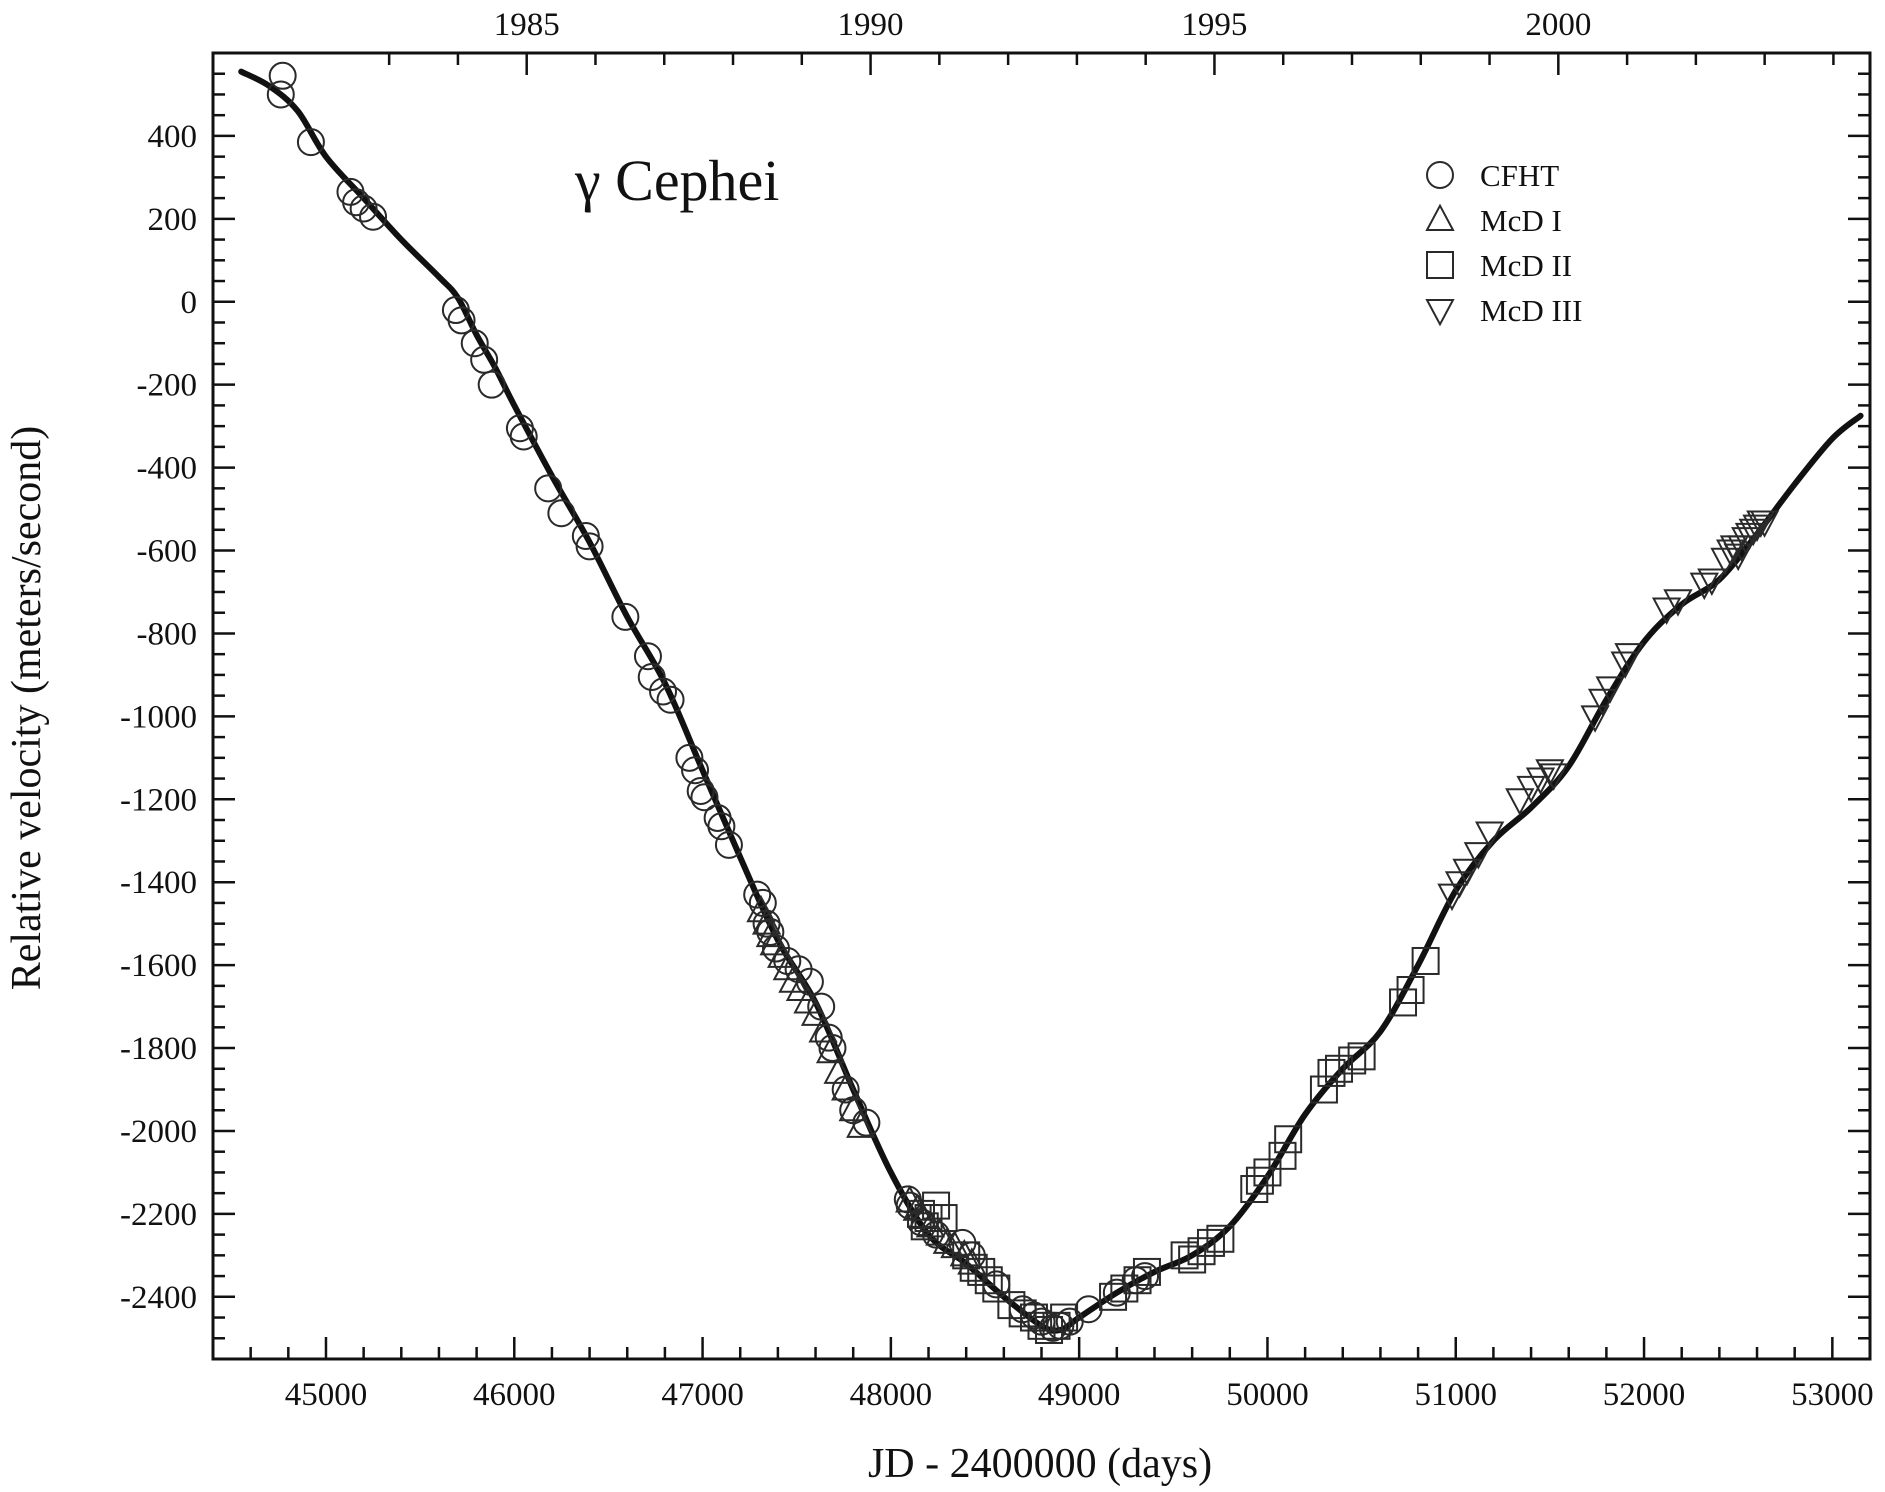 The height and width of the screenshot is (1492, 1885). Describe the element at coordinates (1040, 1464) in the screenshot. I see `x-axis-title: JD - 2400000 (days)` at that location.